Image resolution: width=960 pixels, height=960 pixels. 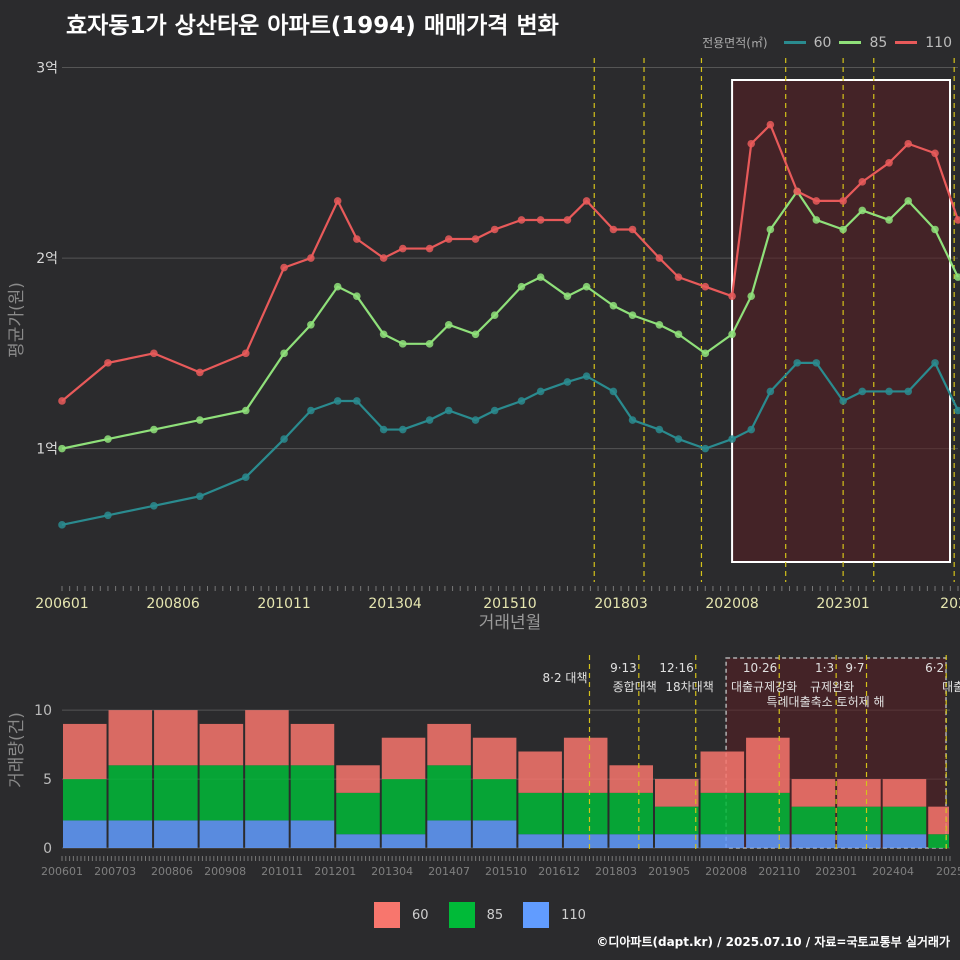 I want to click on policy-event-sublabel: 대출, so click(x=951, y=687).